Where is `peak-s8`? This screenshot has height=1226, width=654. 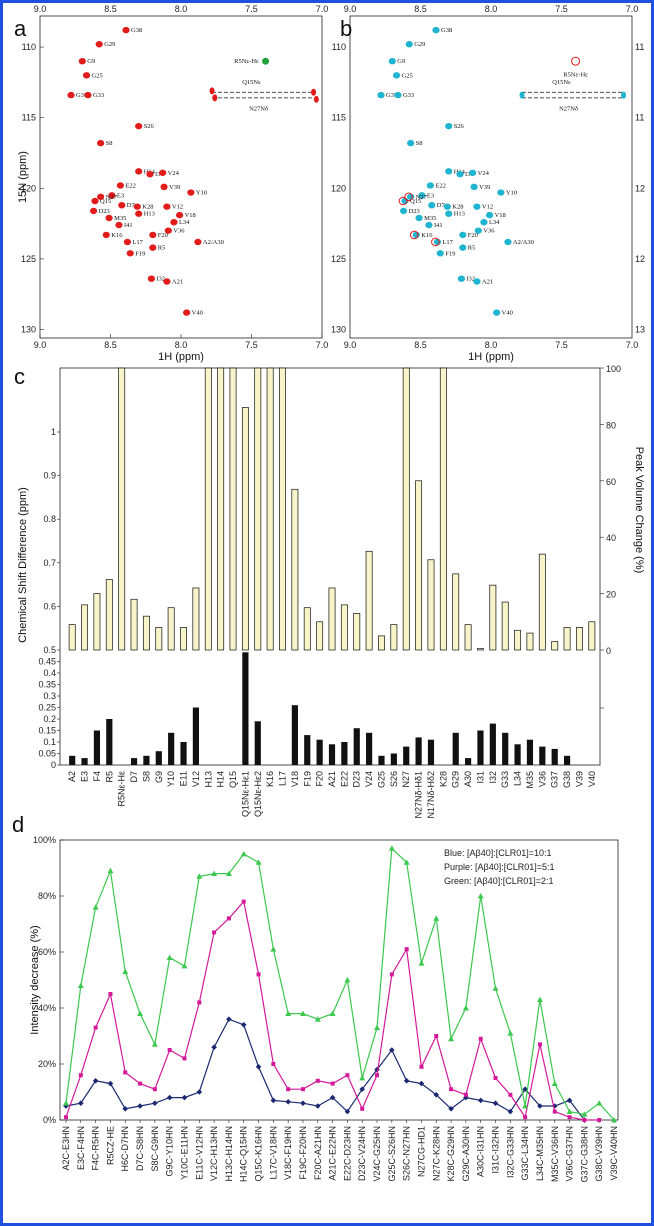 peak-s8 is located at coordinates (101, 143).